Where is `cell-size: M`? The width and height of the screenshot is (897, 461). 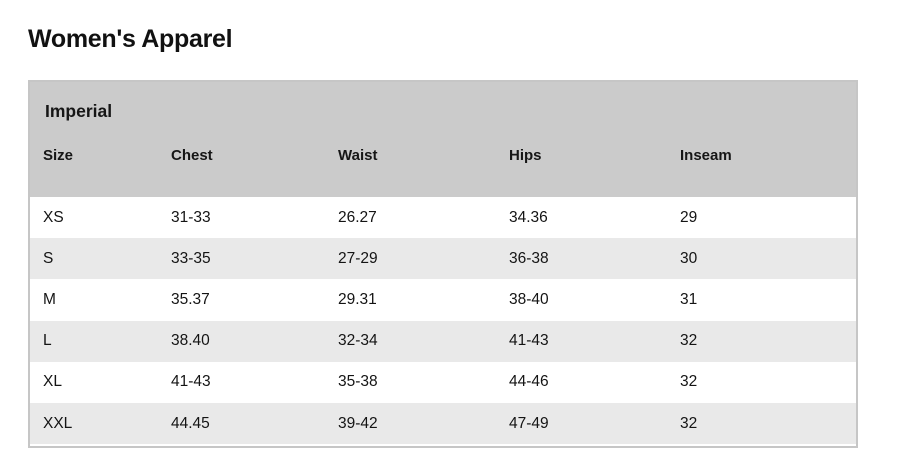
cell-size: M is located at coordinates (49, 299).